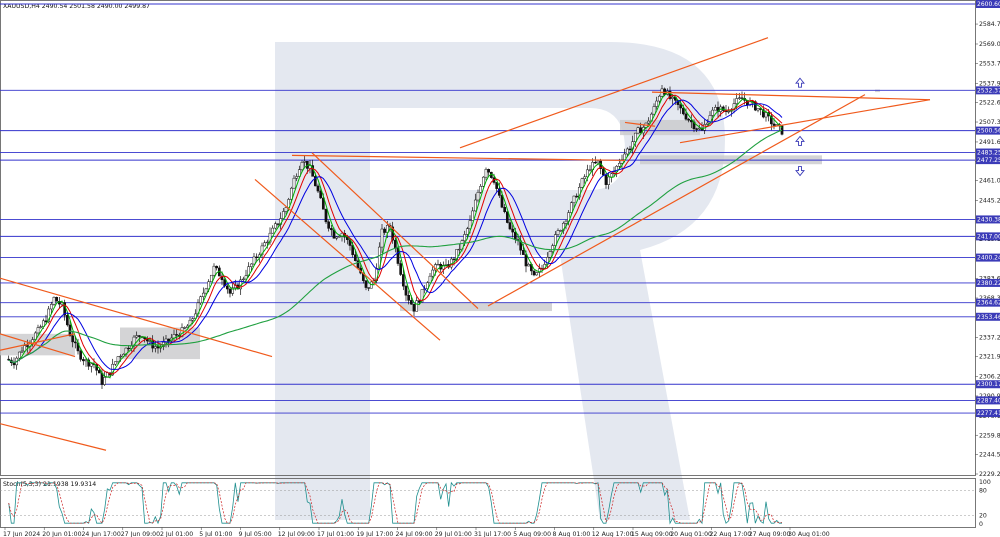  What do you see at coordinates (989, 142) in the screenshot?
I see `price-tick-label: 2491.60` at bounding box center [989, 142].